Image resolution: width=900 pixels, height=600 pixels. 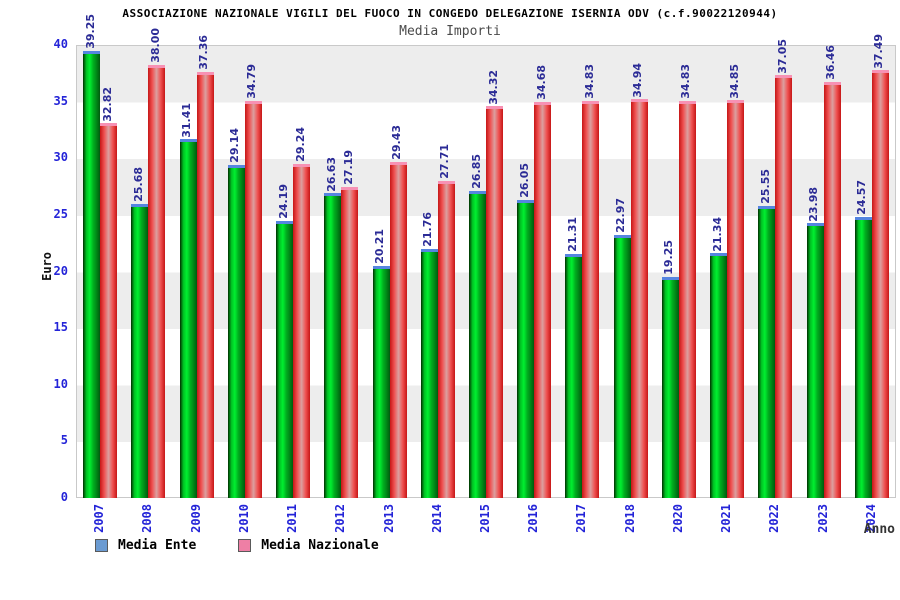 I want to click on bar-value-label: 27.19, so click(x=348, y=168).